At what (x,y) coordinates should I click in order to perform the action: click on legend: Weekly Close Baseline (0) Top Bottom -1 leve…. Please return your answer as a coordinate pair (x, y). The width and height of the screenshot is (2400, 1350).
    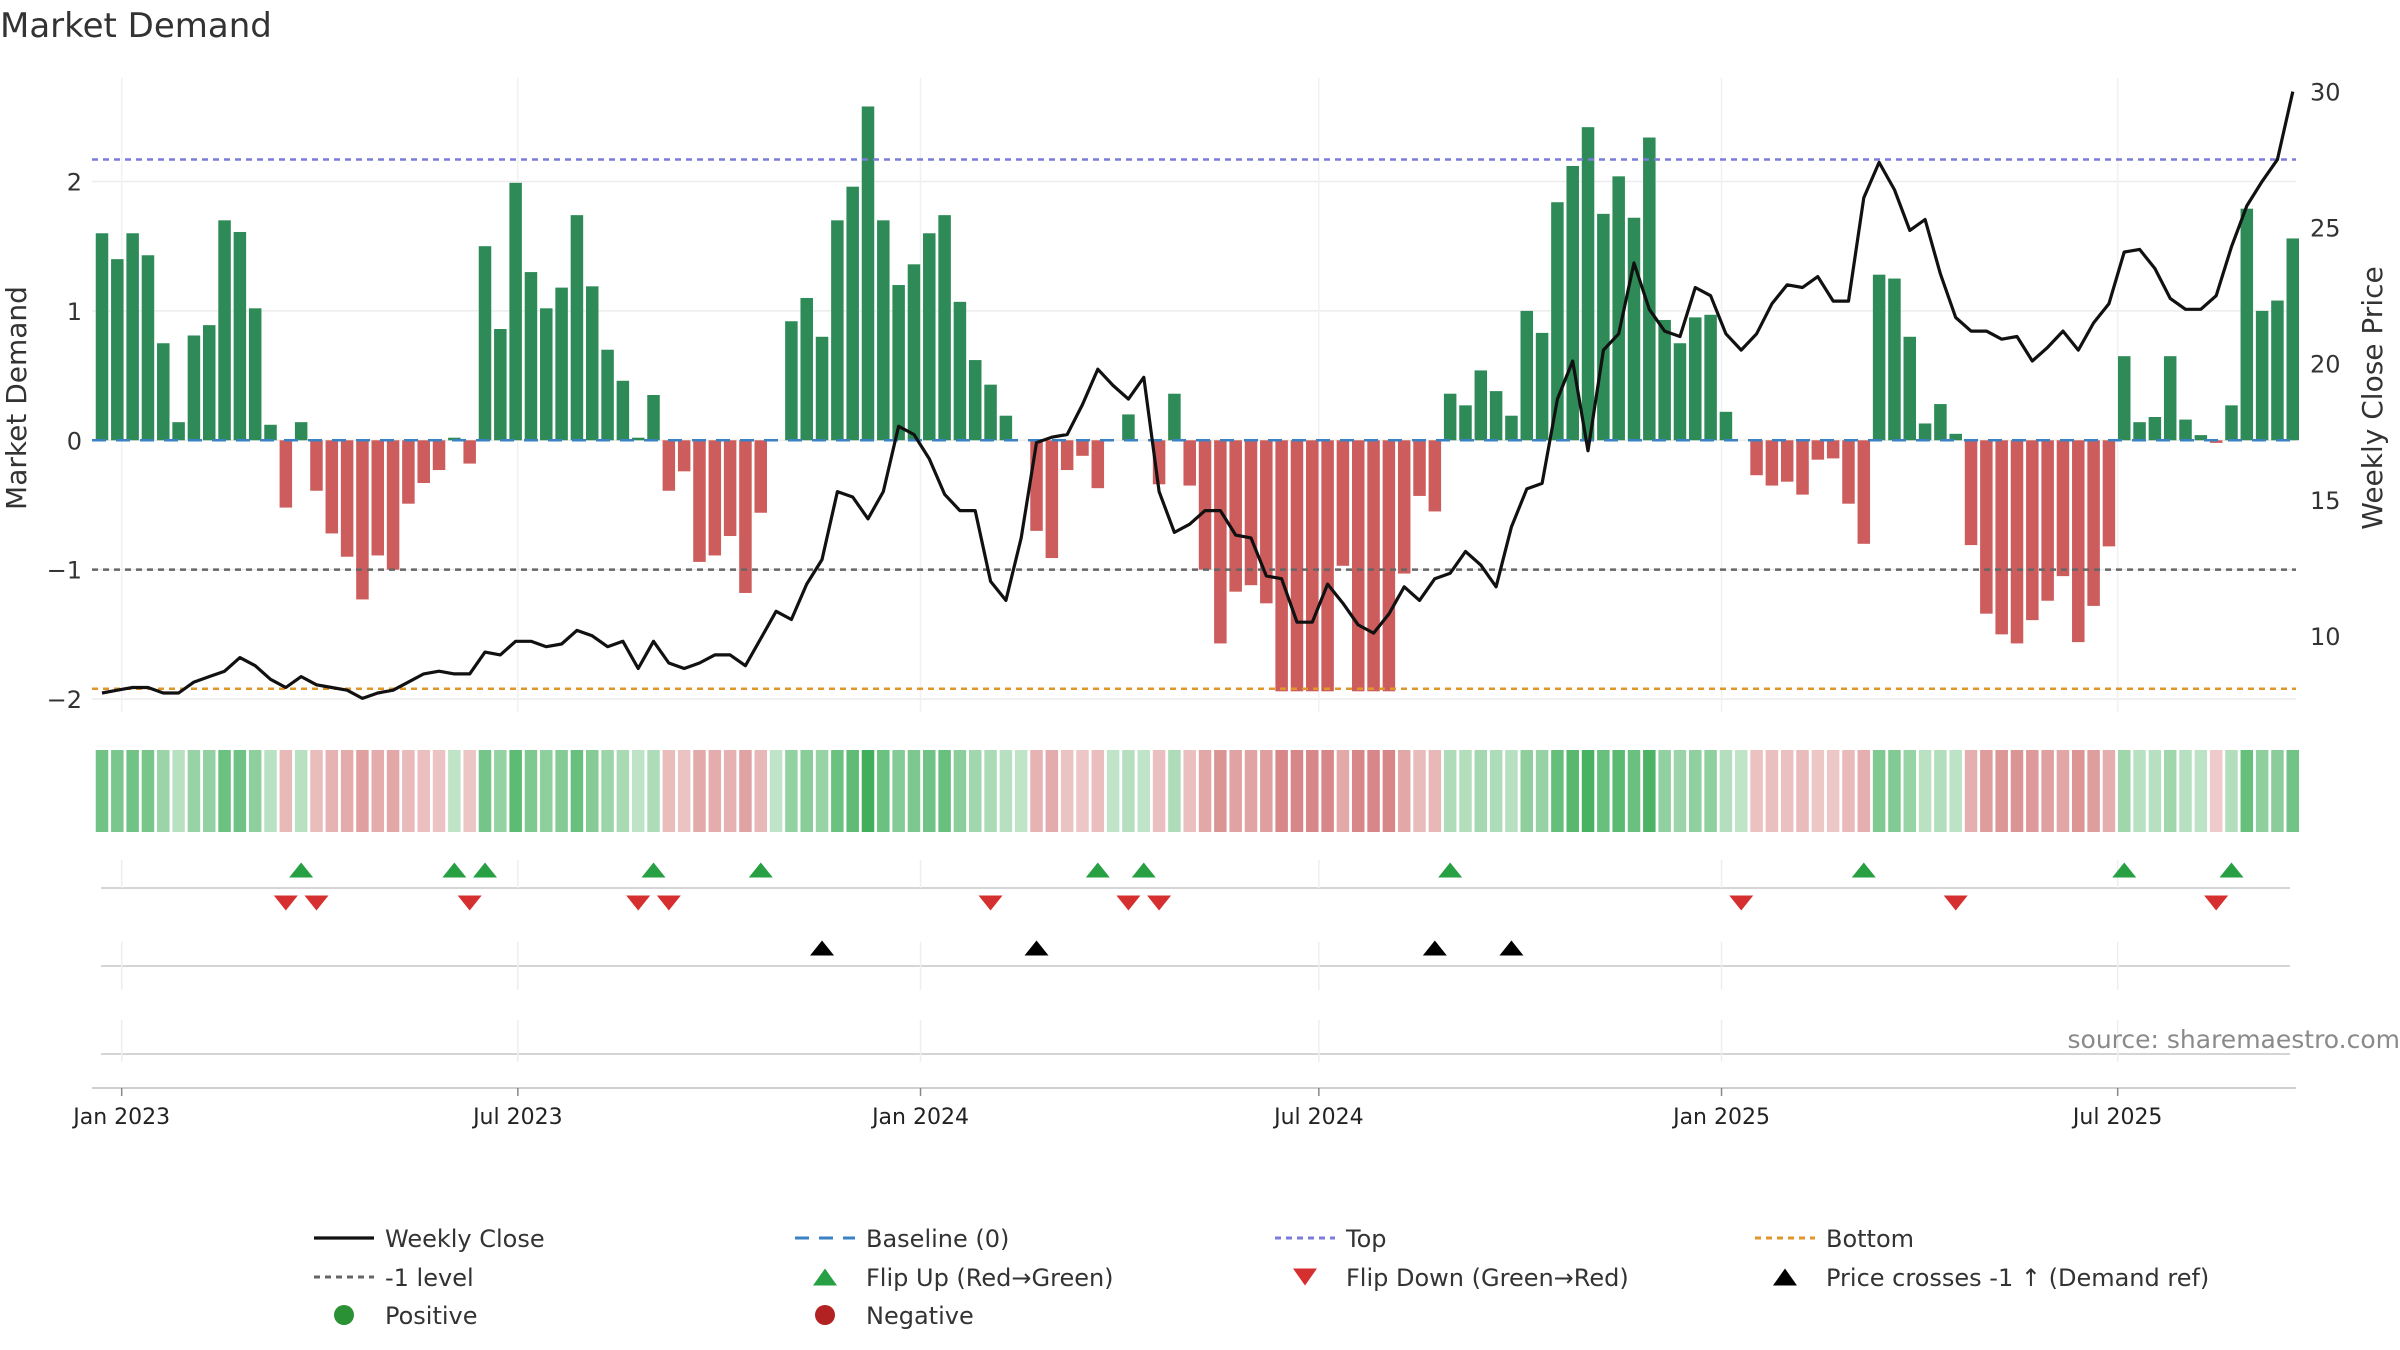
    Looking at the image, I should click on (1261, 1277).